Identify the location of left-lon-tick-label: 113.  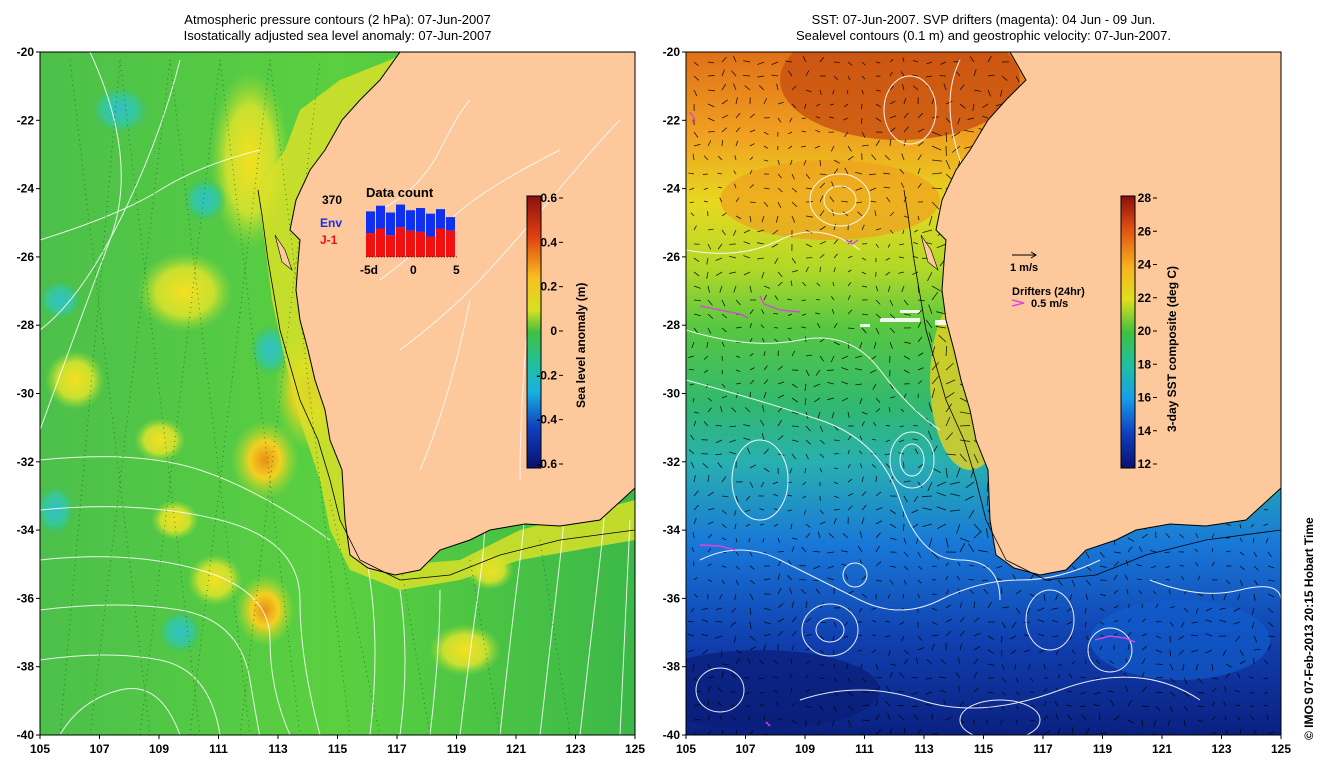
(278, 749).